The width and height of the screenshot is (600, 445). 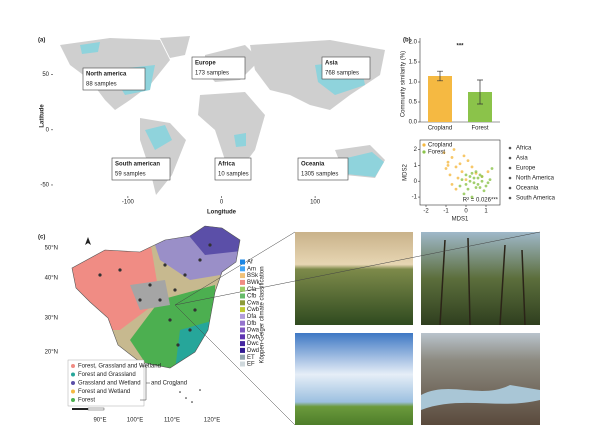 What do you see at coordinates (415, 198) in the screenshot?
I see `y-tick-label: -1` at bounding box center [415, 198].